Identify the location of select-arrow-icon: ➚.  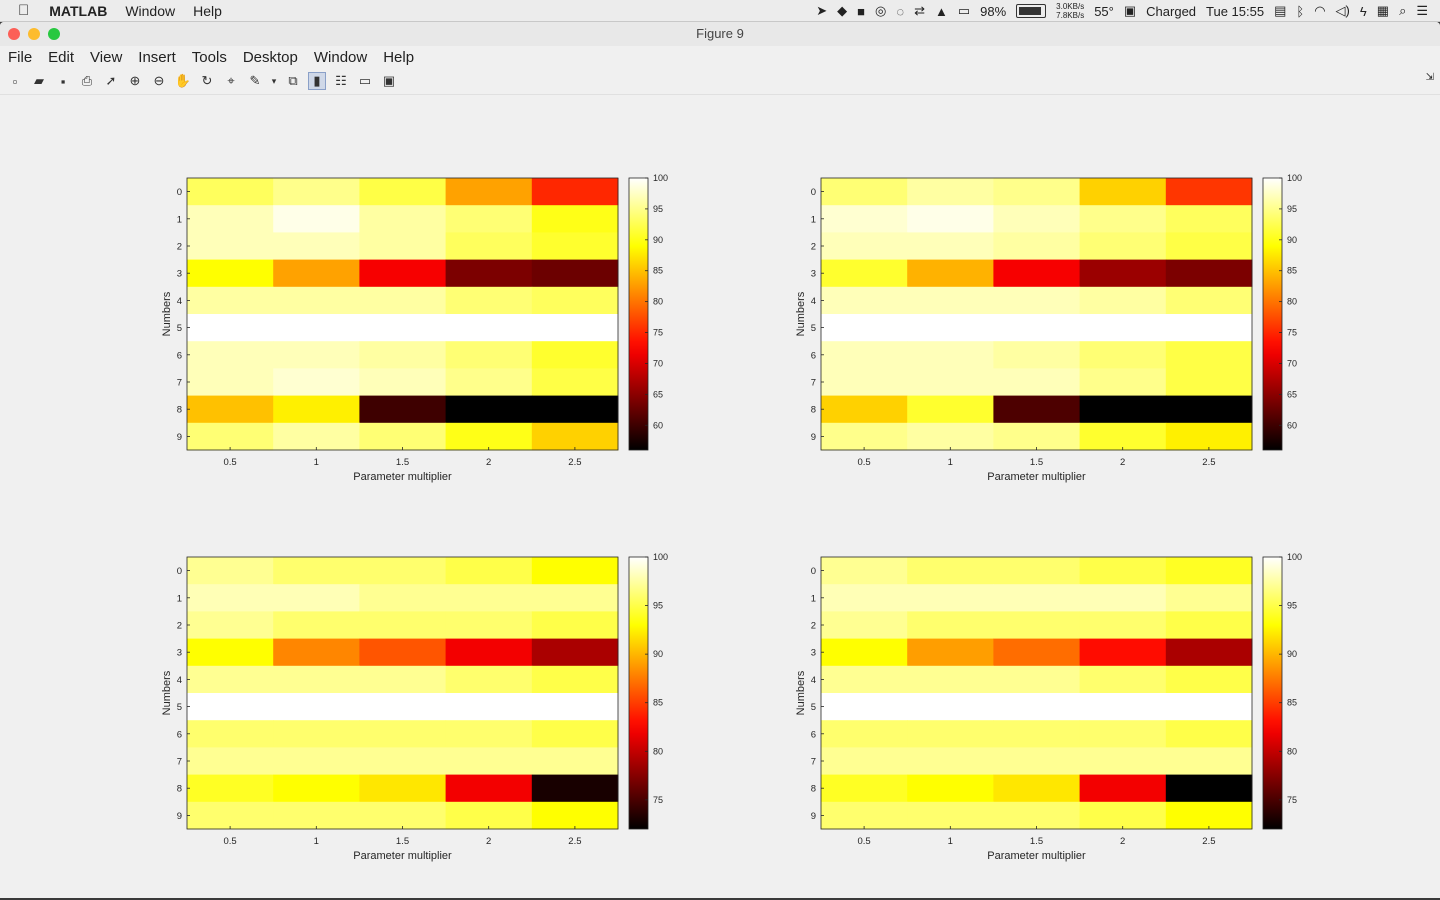
(111, 80).